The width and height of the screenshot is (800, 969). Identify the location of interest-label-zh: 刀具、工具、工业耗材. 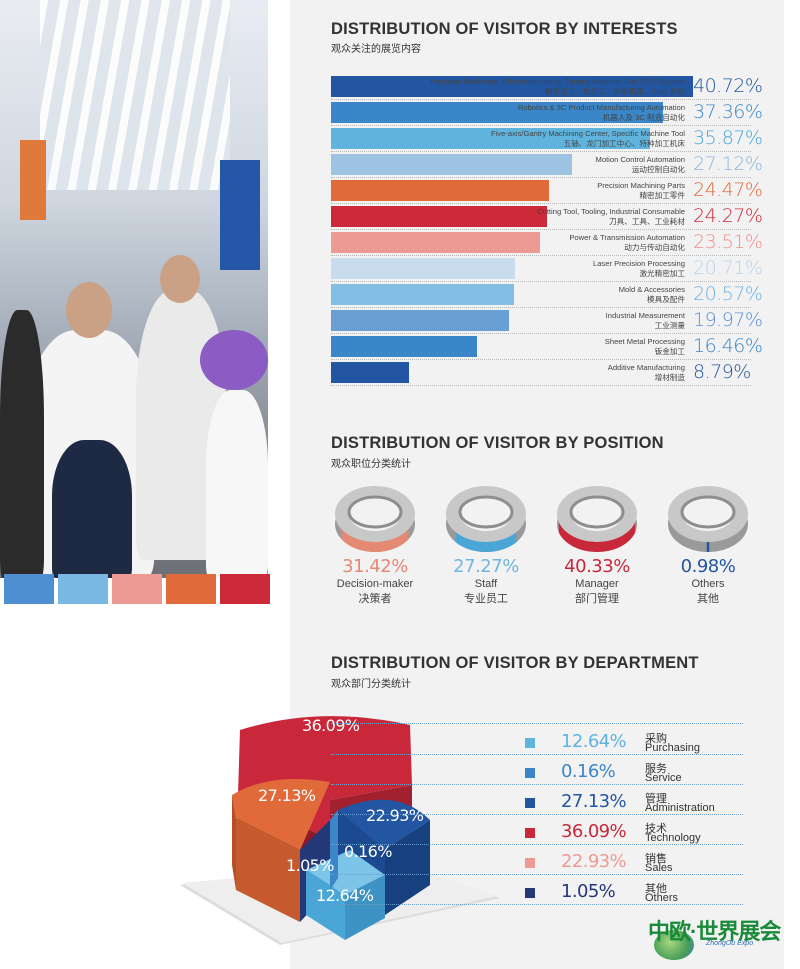
(647, 221).